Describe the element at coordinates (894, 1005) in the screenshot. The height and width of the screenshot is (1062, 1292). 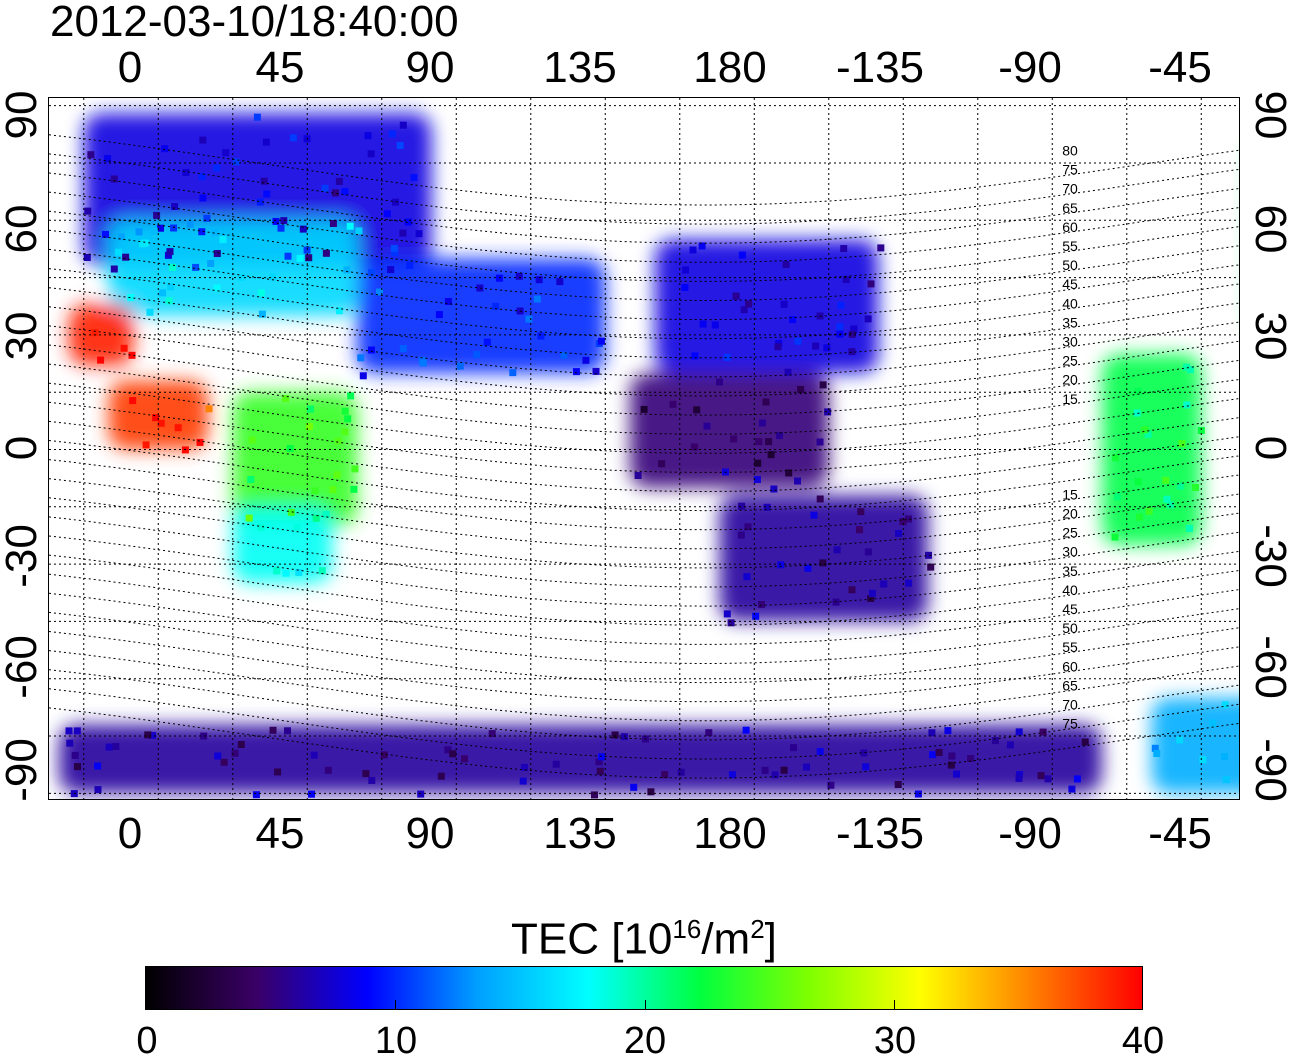
I see `colorbar-tickmark` at that location.